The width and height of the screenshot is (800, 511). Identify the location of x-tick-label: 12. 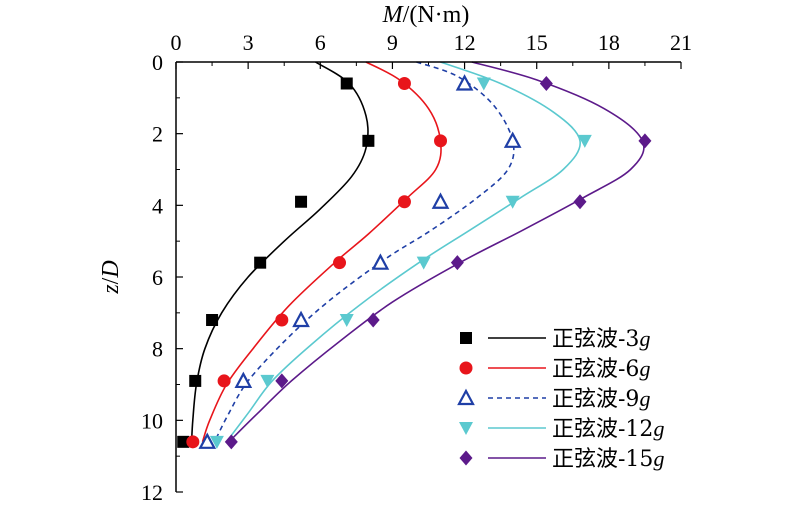
(465, 42).